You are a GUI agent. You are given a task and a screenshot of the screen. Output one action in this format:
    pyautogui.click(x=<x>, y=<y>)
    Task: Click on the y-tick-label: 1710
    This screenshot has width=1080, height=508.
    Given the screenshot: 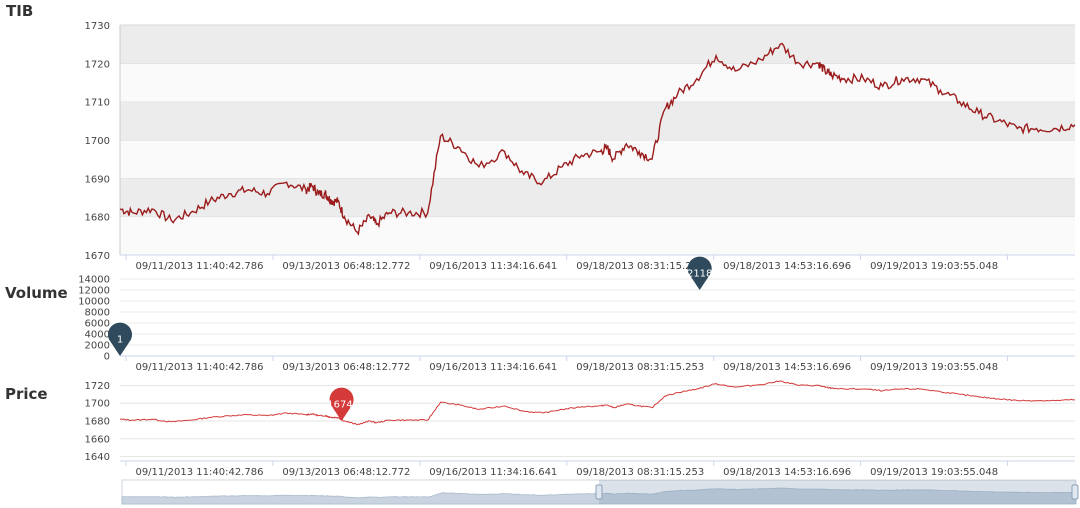 What is the action you would take?
    pyautogui.click(x=97, y=103)
    